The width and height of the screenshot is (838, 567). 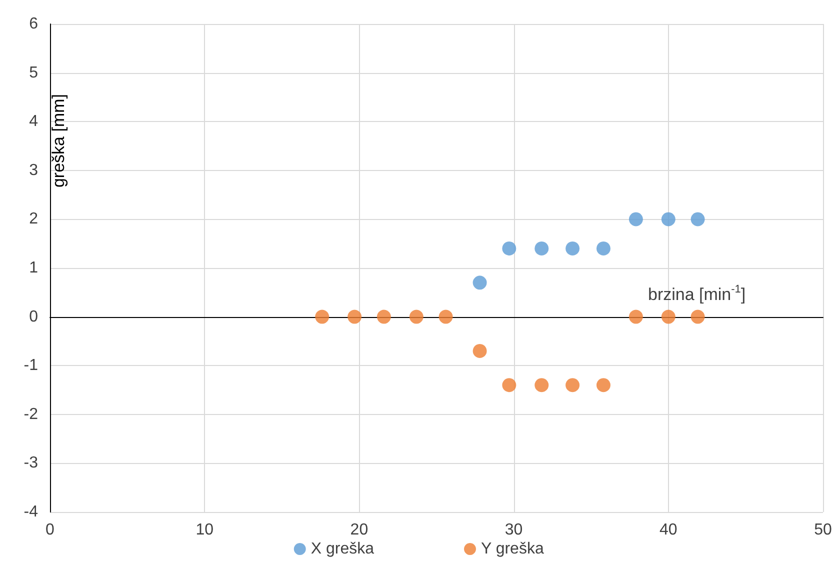 What do you see at coordinates (669, 530) in the screenshot?
I see `x-tick-label: 40` at bounding box center [669, 530].